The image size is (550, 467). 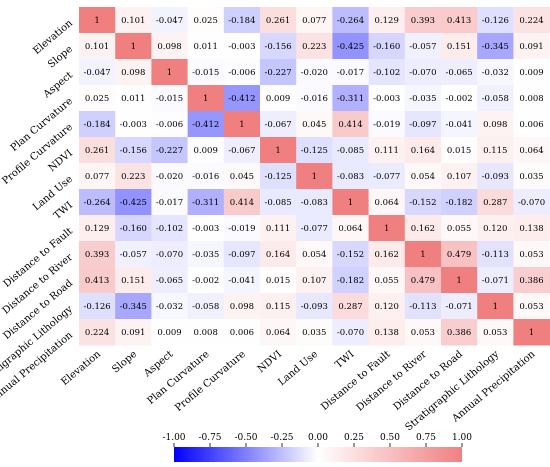 What do you see at coordinates (158, 364) in the screenshot?
I see `column-label-aspect: Aspect` at bounding box center [158, 364].